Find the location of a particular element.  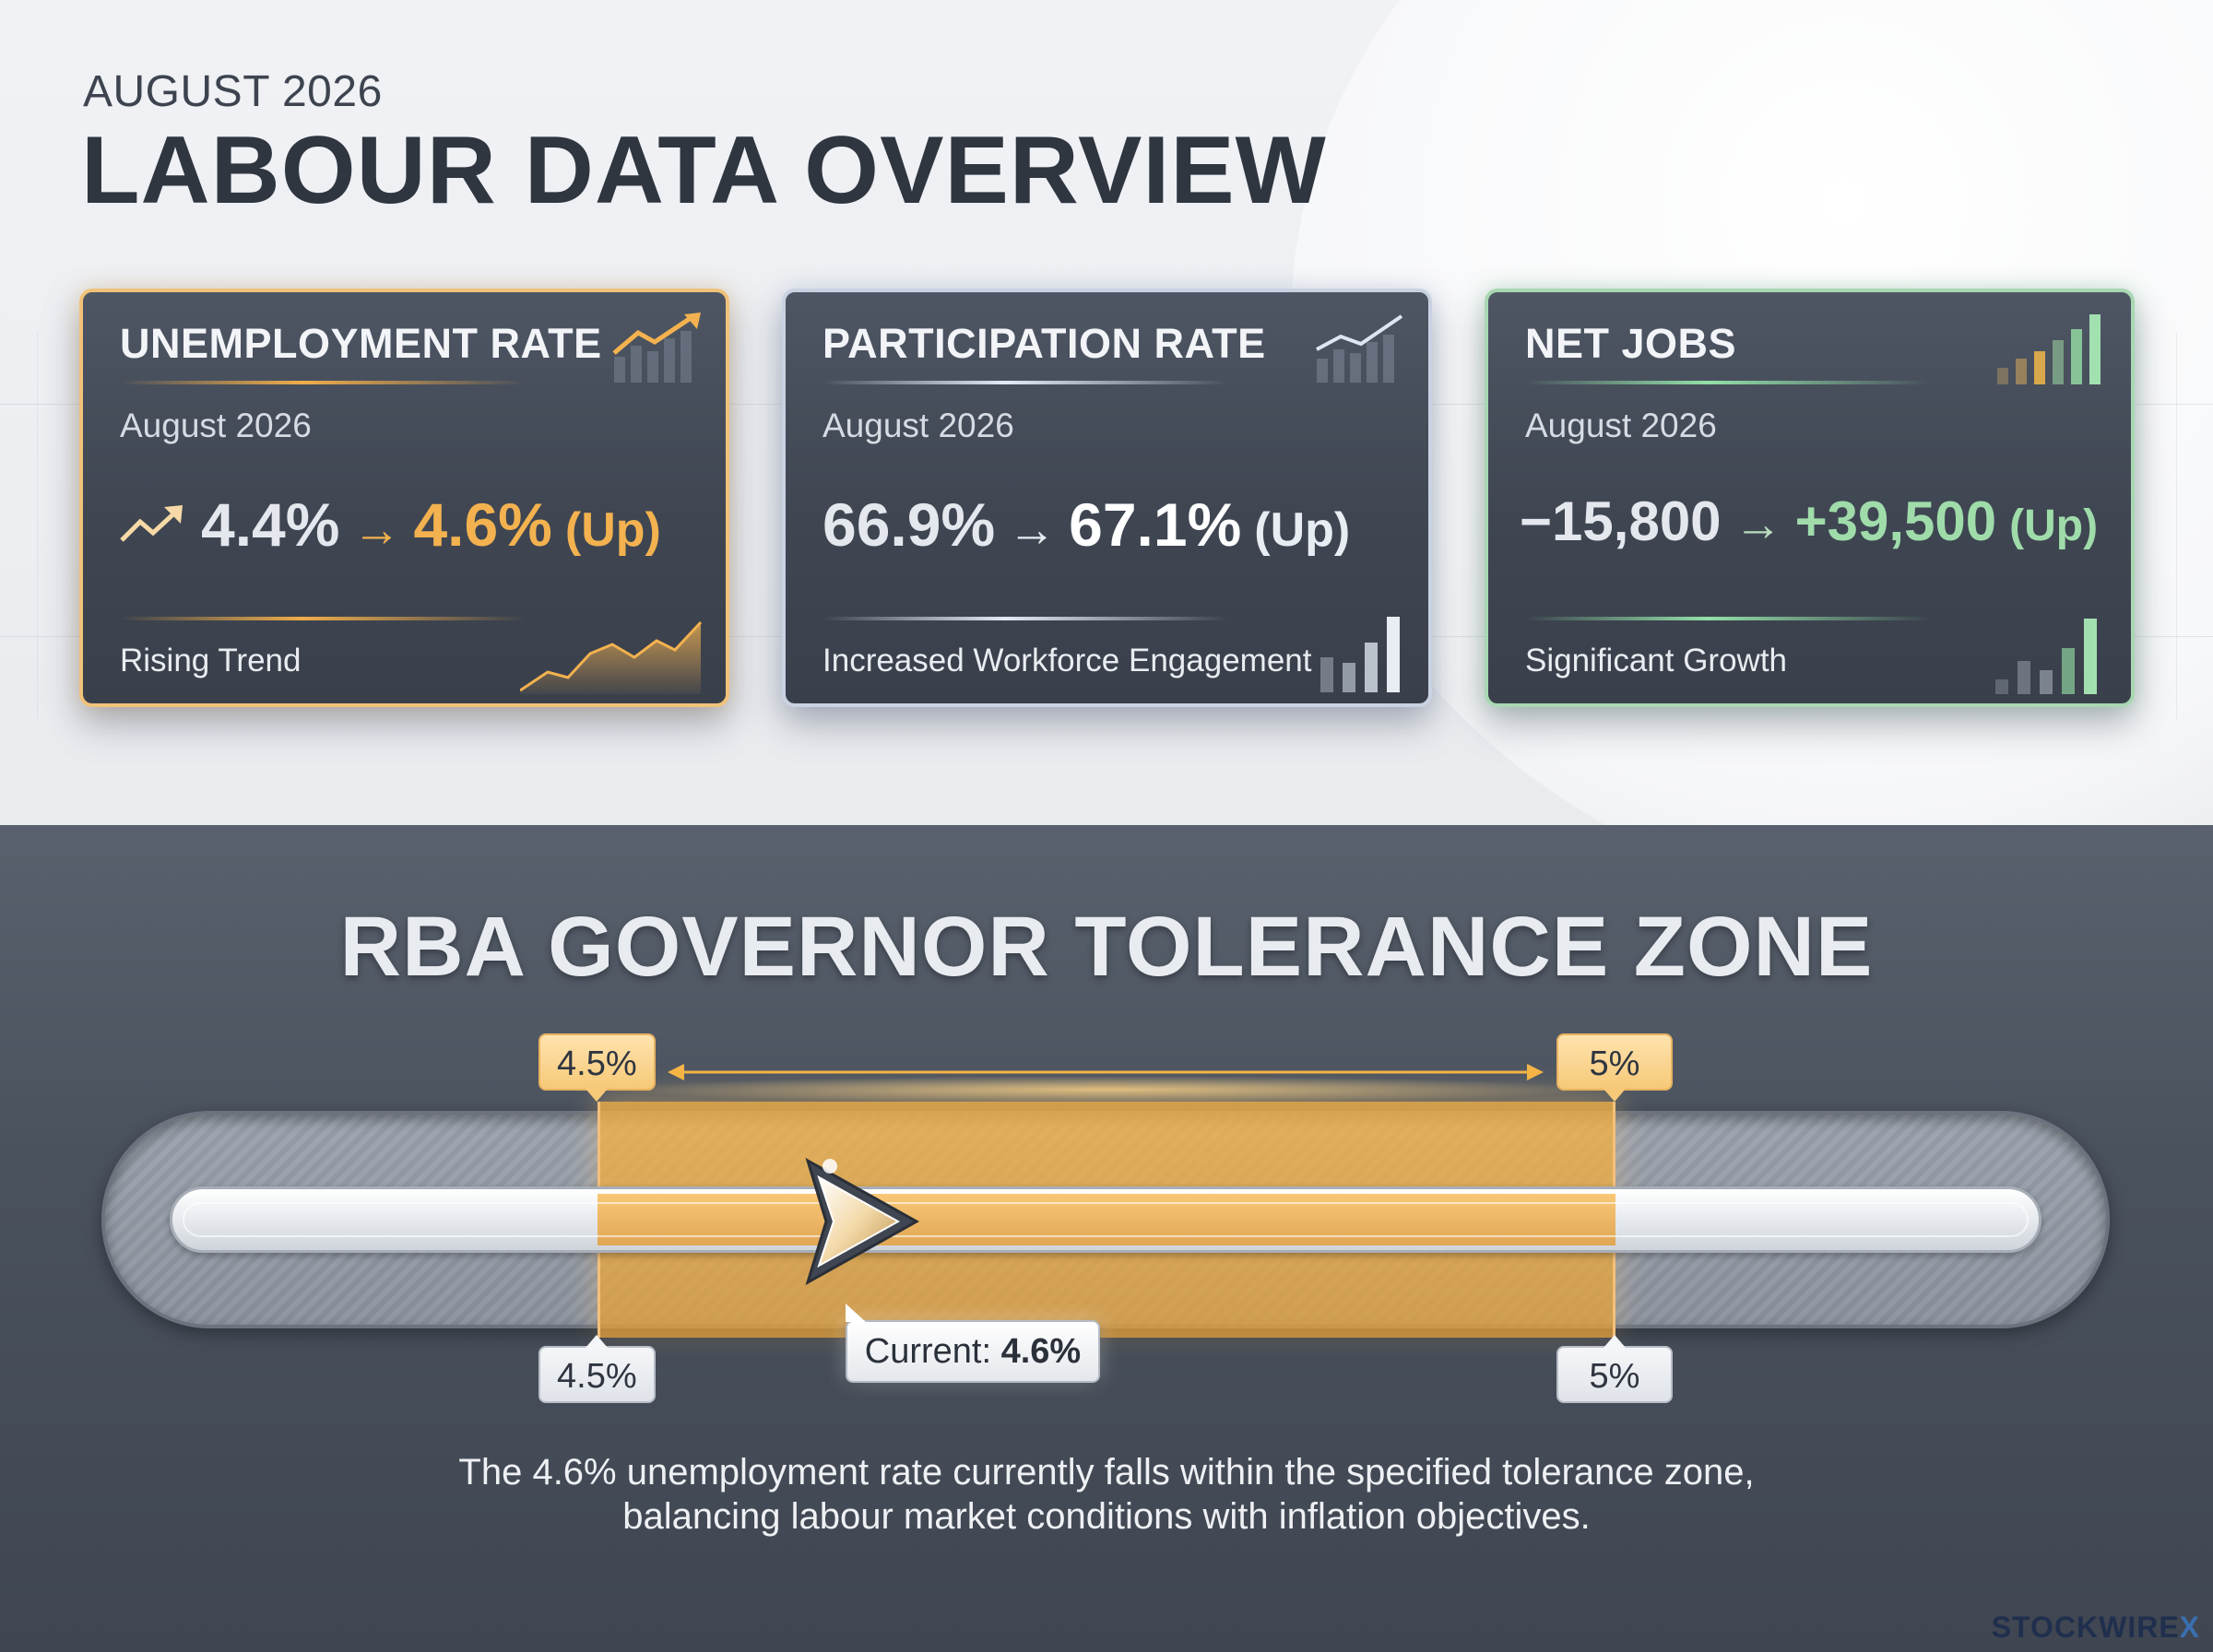

card-title: UNEMPLOYMENT RATE is located at coordinates (361, 343).